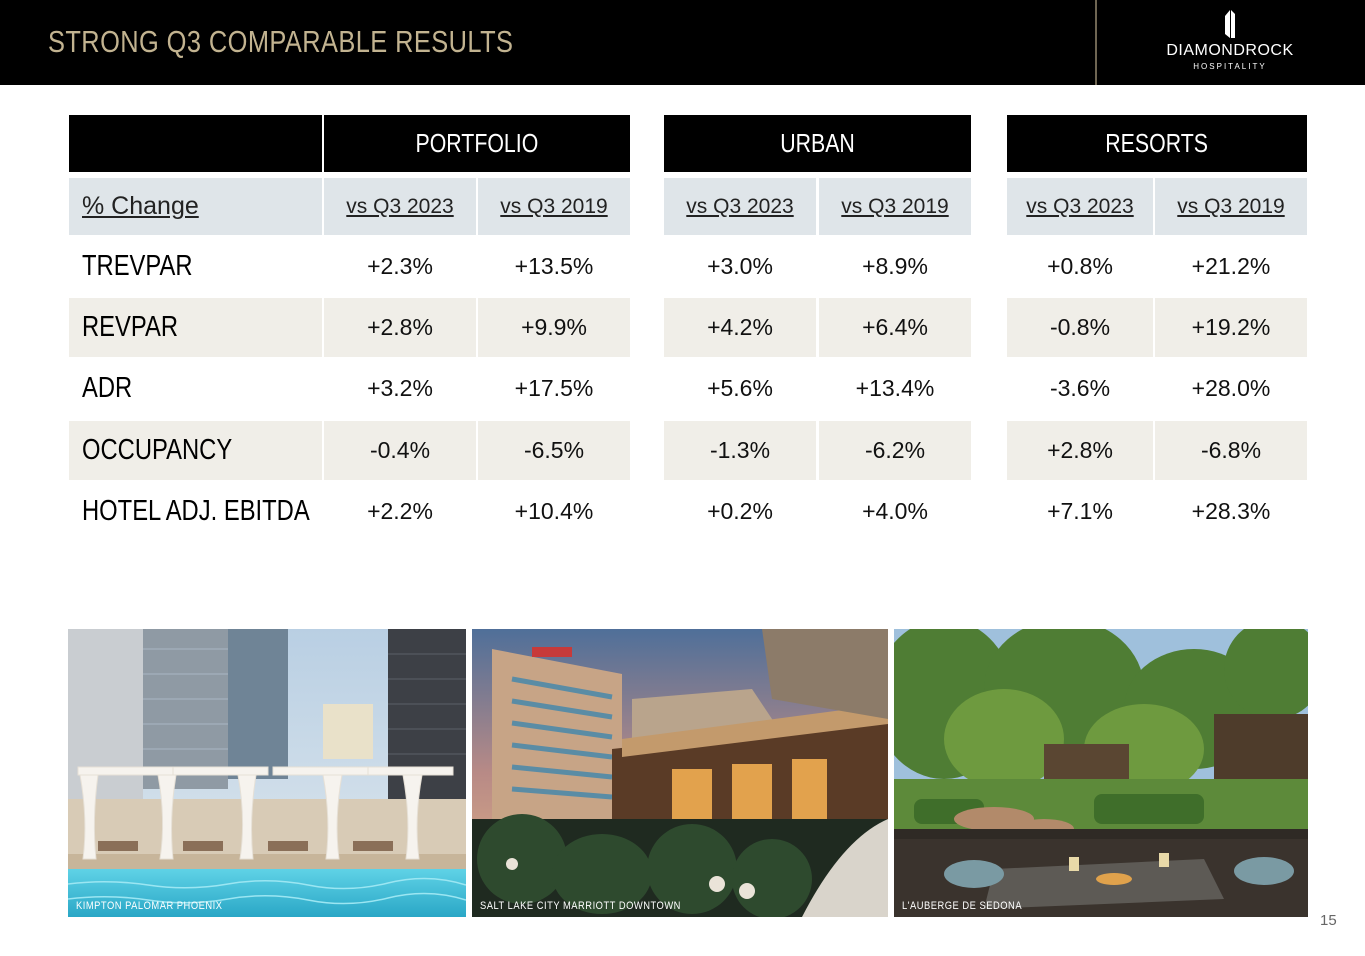 This screenshot has height=956, width=1365. Describe the element at coordinates (895, 206) in the screenshot. I see `subheader-urban-2019: vs Q3 2019` at that location.